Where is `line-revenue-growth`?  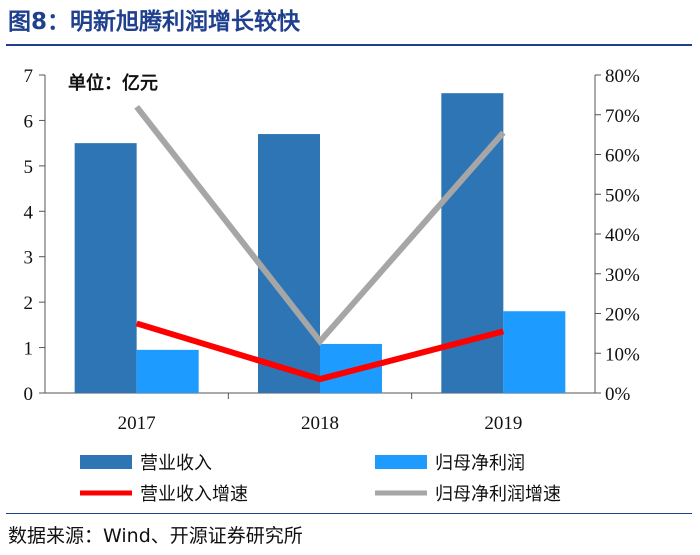
line-revenue-growth is located at coordinates (320, 351).